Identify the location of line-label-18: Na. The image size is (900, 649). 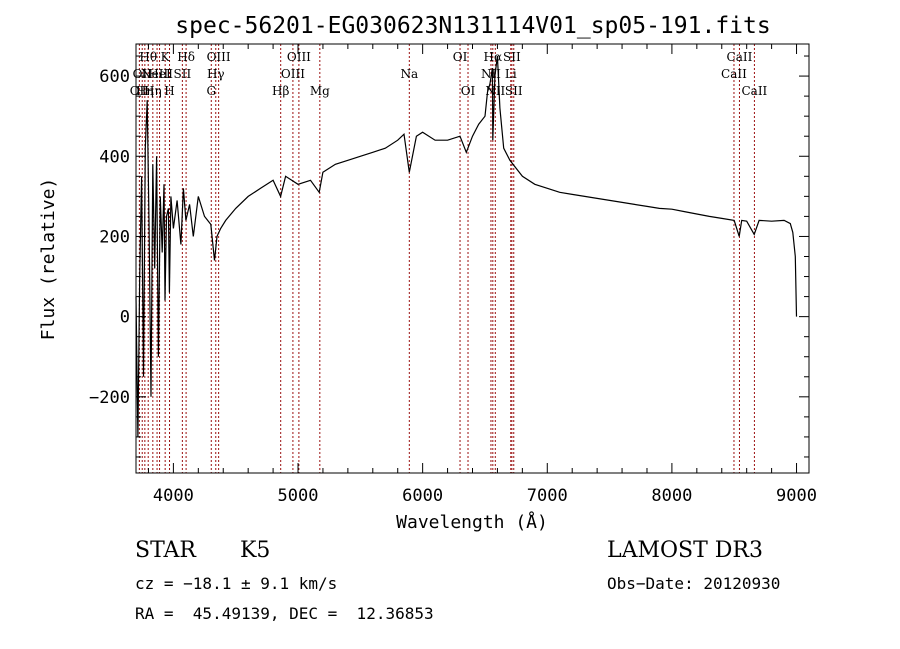
(409, 74).